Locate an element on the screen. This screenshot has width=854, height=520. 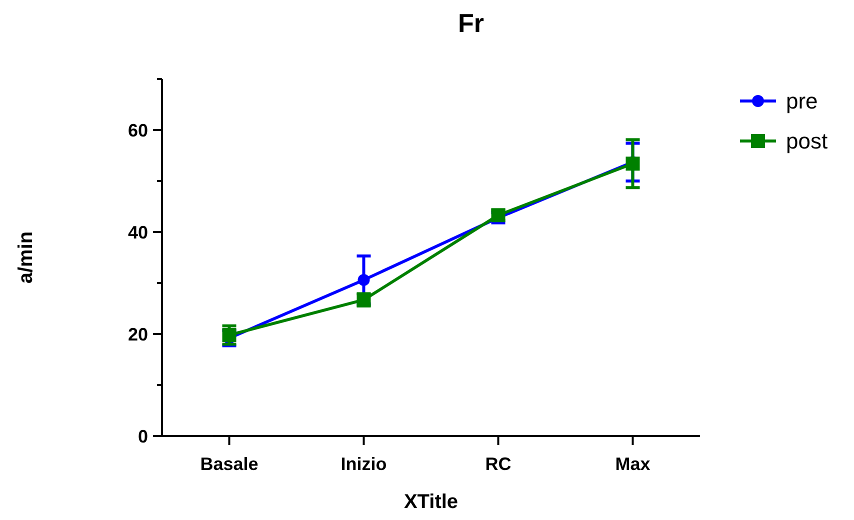
chart-title: Fr is located at coordinates (471, 23).